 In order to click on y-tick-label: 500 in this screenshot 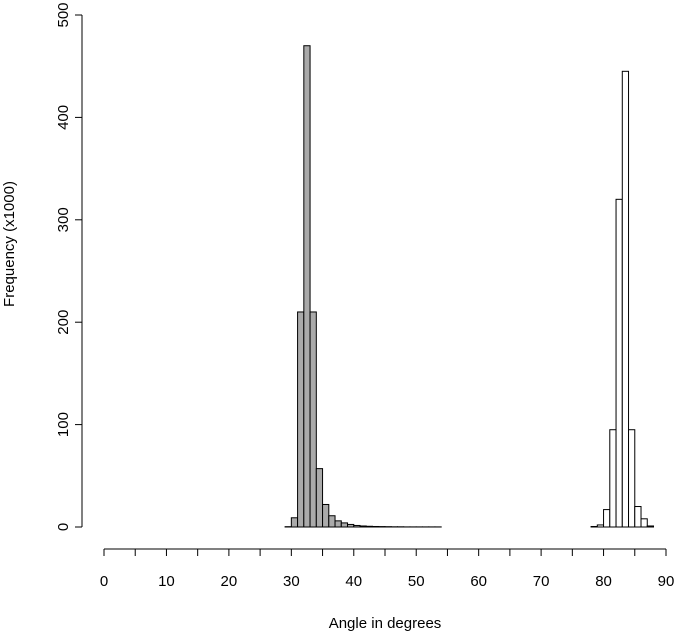, I will do `click(63, 14)`.